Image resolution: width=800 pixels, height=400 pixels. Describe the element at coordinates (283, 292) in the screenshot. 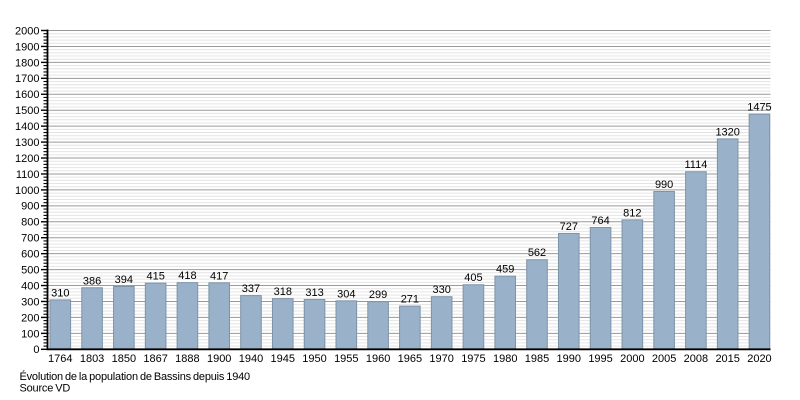

I see `bar-value-label: 318` at that location.